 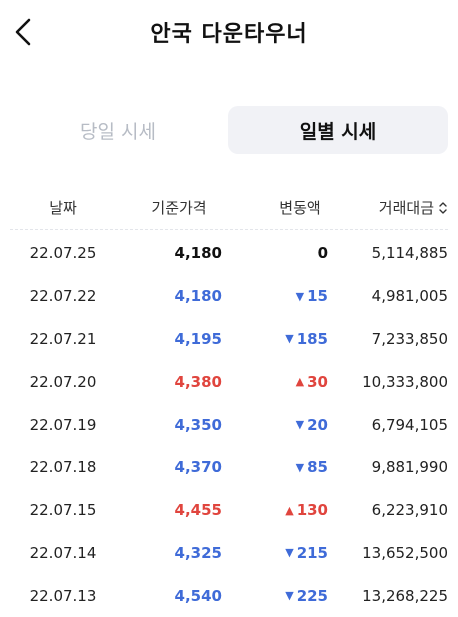 I want to click on cell-date: 22.07.20, so click(x=63, y=381).